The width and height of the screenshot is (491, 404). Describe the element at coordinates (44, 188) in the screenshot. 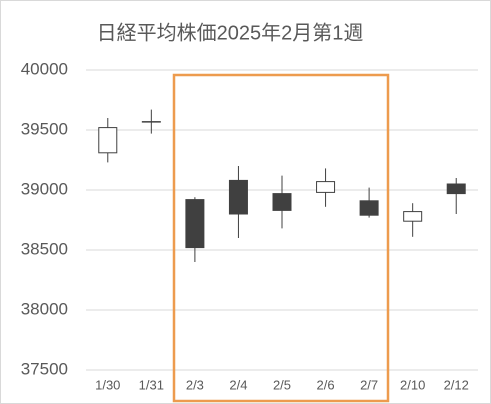

I see `y-tick-label: 39000` at that location.